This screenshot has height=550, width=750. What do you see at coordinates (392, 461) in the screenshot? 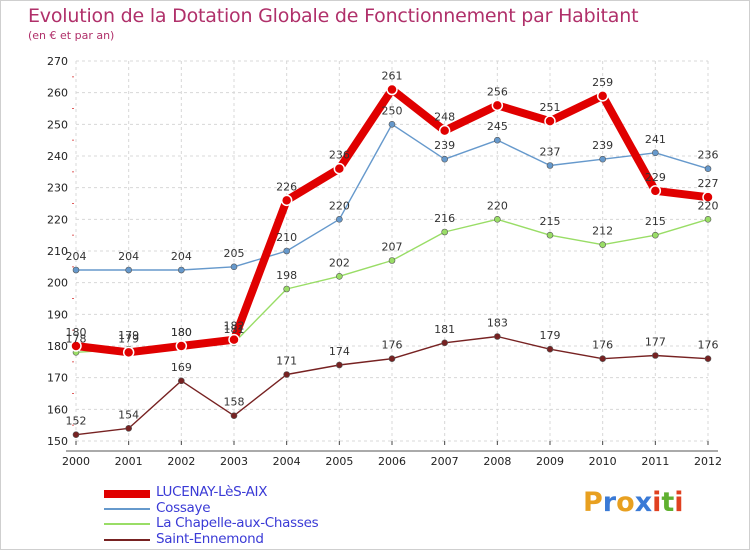
I see `x-tick-label: 2006` at bounding box center [392, 461].